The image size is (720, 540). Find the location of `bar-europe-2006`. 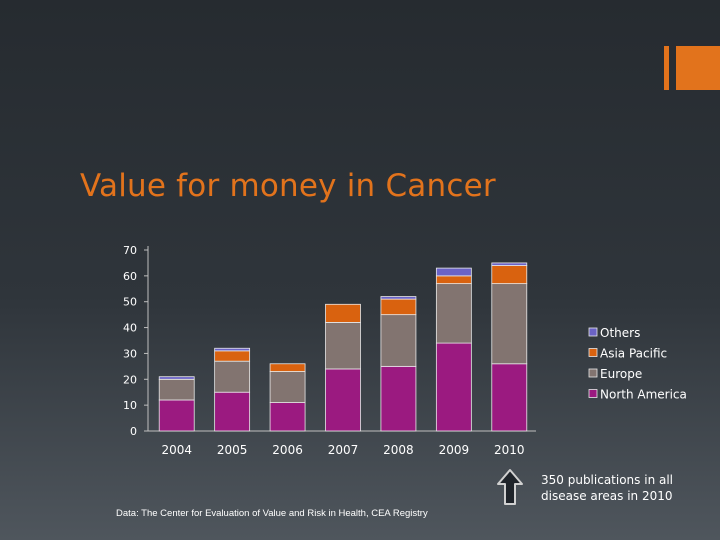

bar-europe-2006 is located at coordinates (287, 387).